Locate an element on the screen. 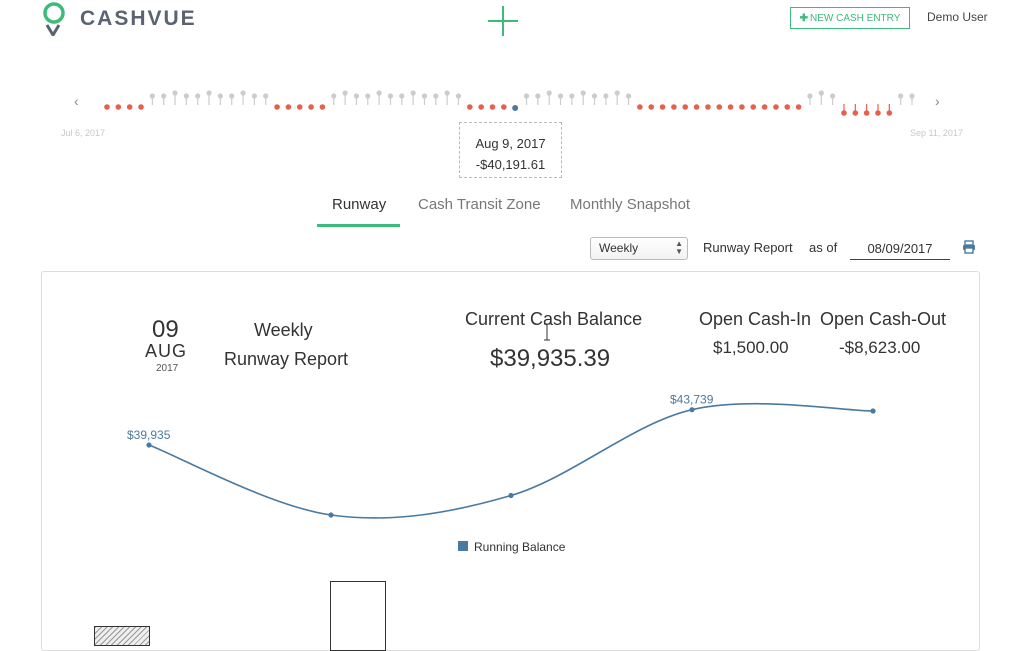 This screenshot has width=1024, height=651. print-icon is located at coordinates (969, 247).